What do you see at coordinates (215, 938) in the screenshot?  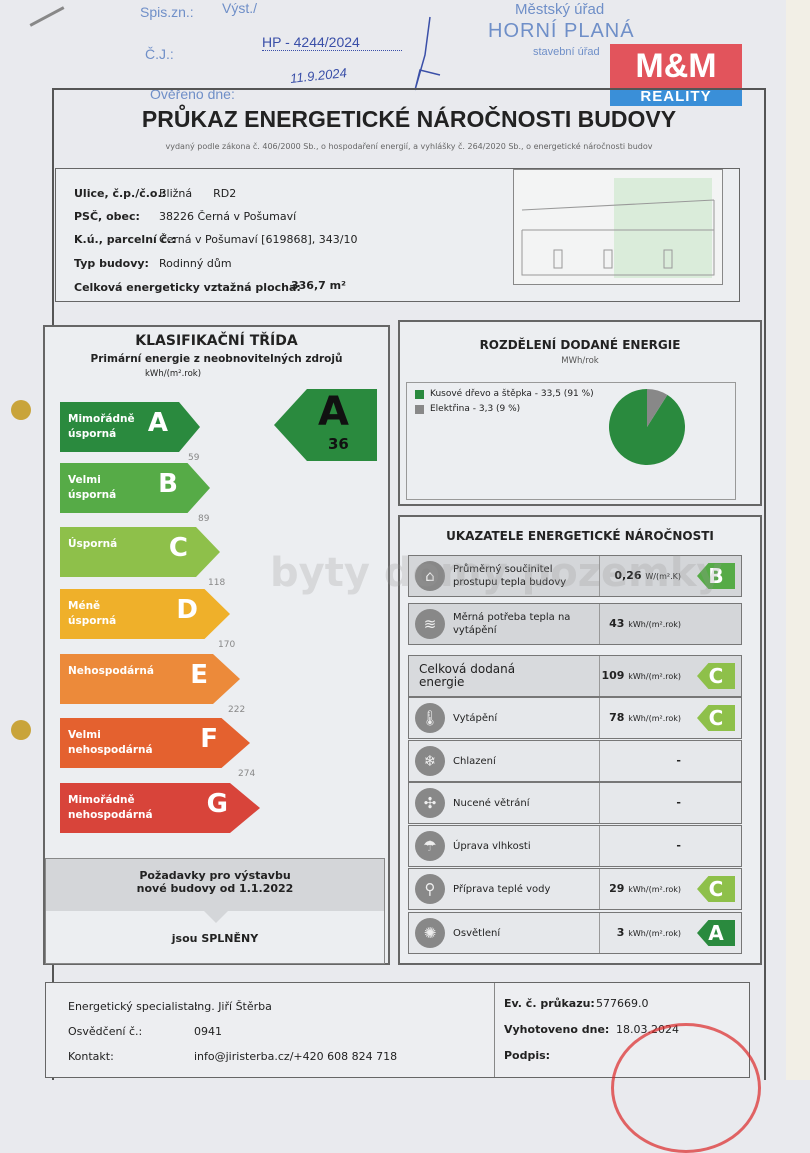 I see `requirements-result: jsou SPLNĚNY` at bounding box center [215, 938].